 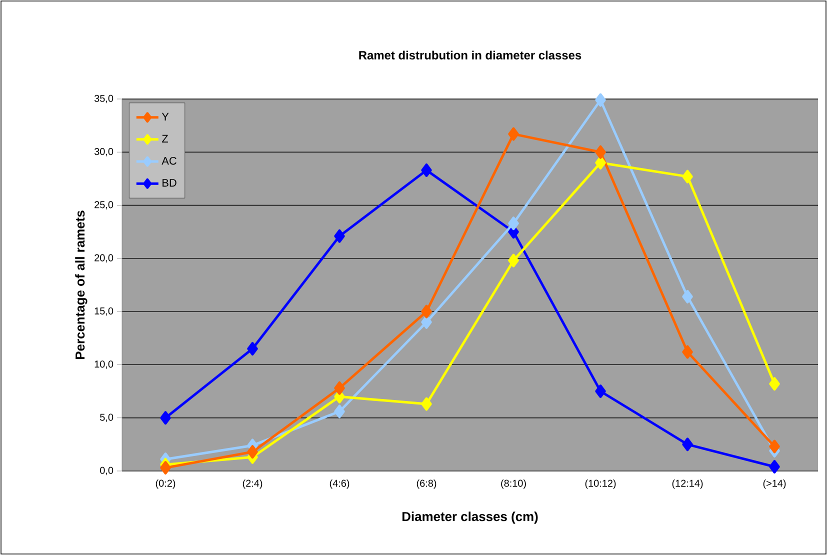 I want to click on x-tick-label: (10:12), so click(x=600, y=484).